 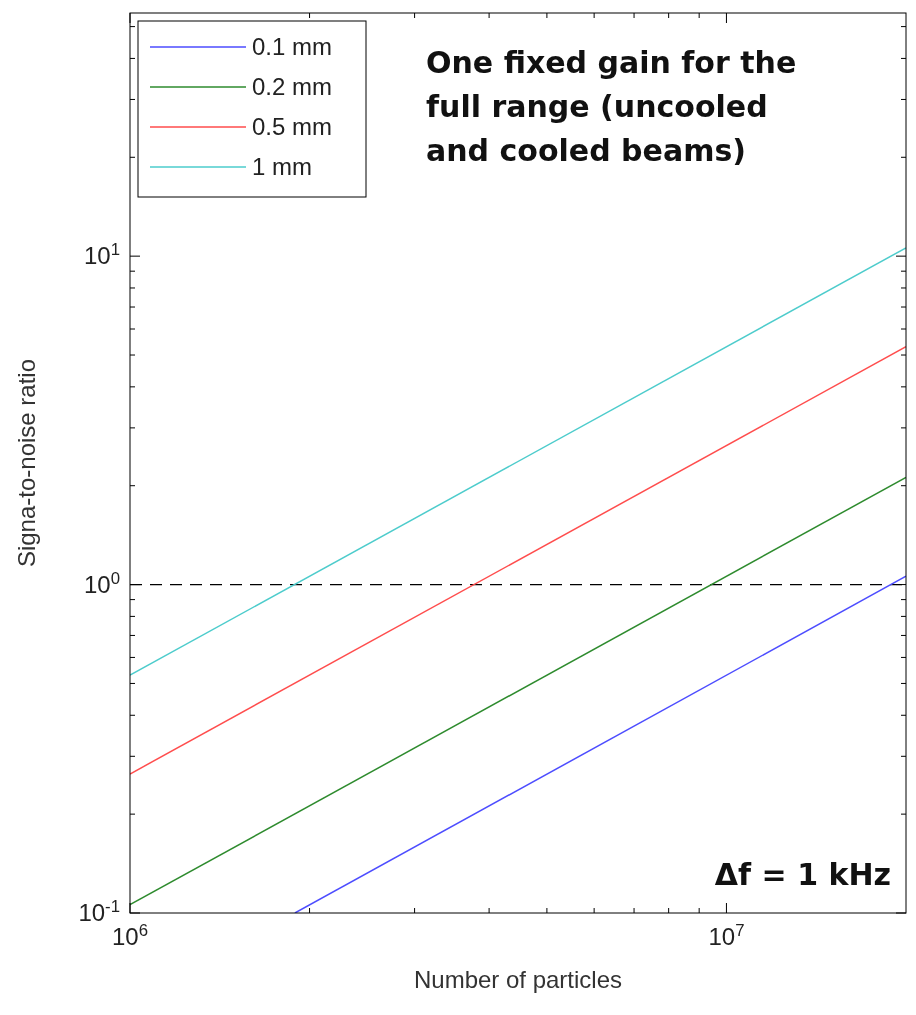 I want to click on y-tick-label: 10$^{0}$, so click(x=101, y=583).